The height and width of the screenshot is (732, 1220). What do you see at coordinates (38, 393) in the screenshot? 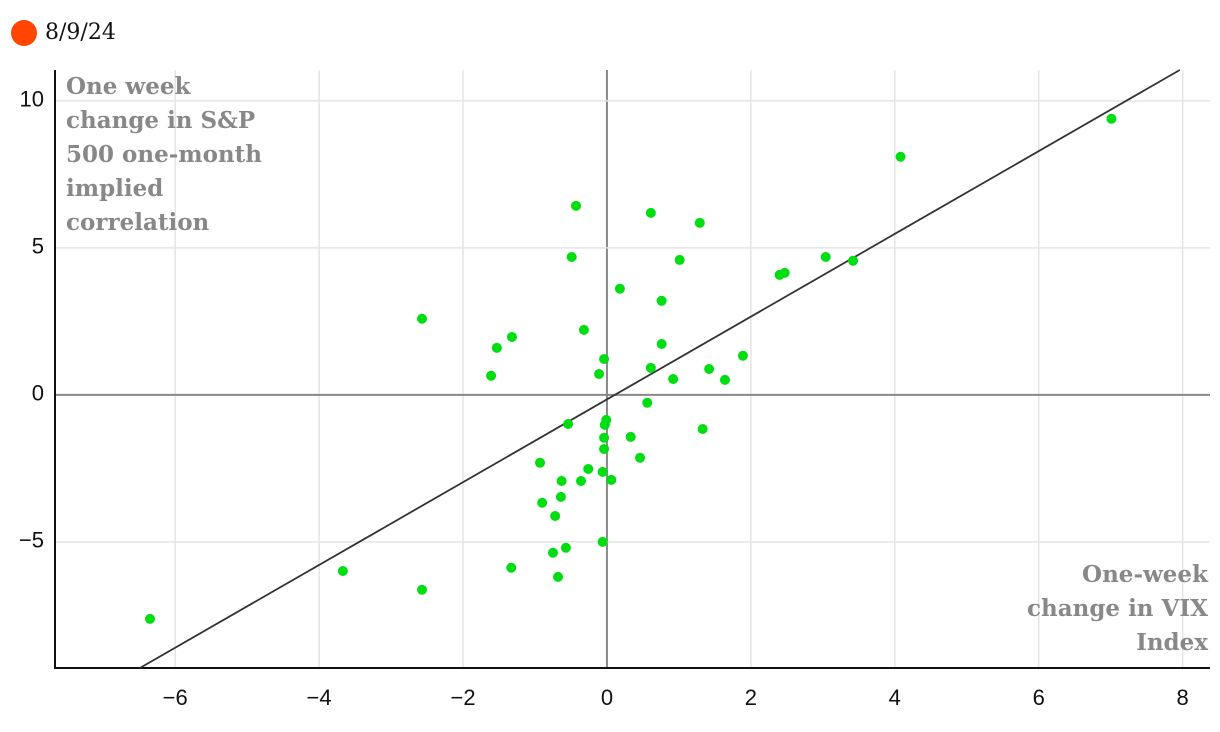
I see `y-tick-label: 0` at bounding box center [38, 393].